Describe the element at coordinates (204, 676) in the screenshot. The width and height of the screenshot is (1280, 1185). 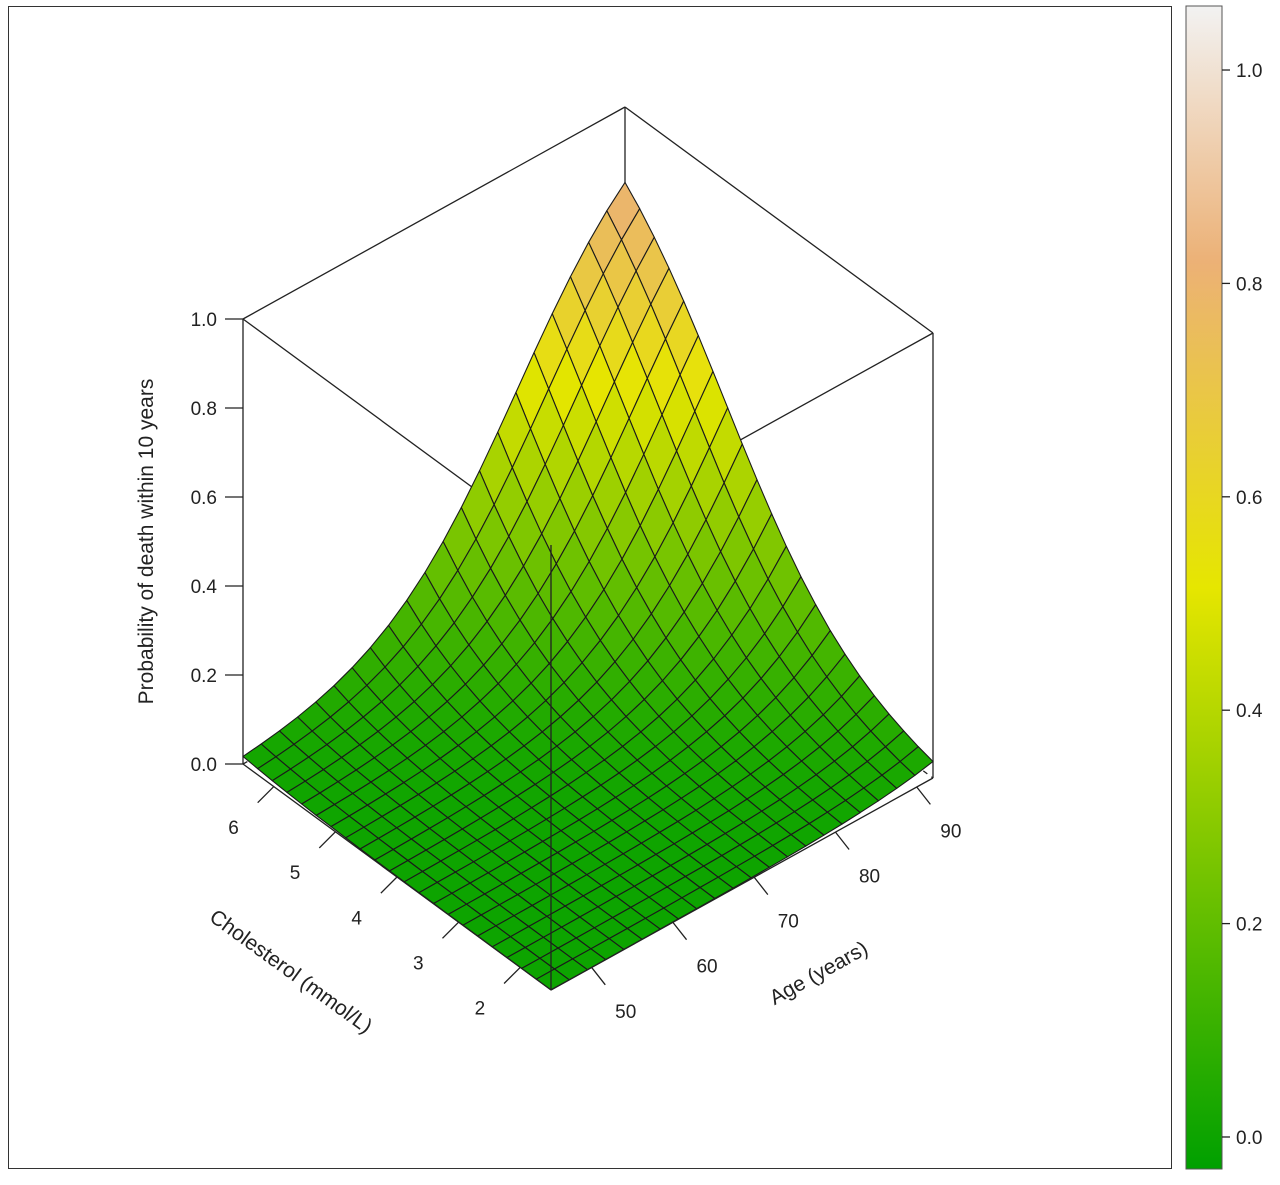
I see `z-tick-label: 0.2` at that location.